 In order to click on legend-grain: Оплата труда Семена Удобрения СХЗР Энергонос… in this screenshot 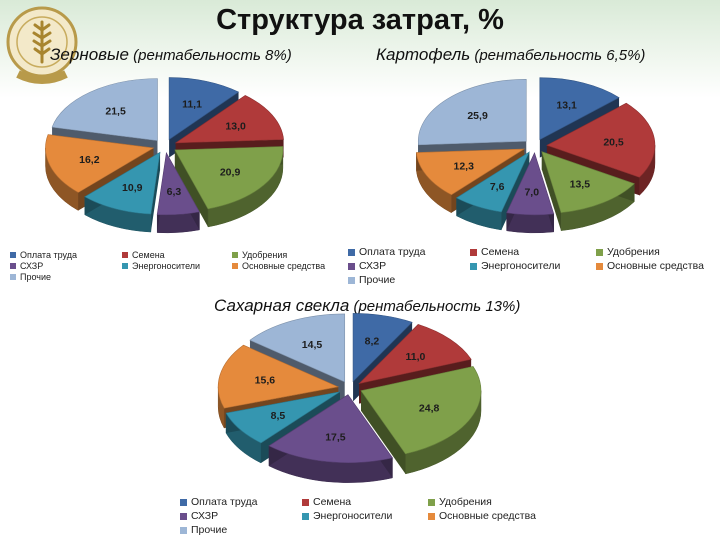, I will do `click(180, 270)`.